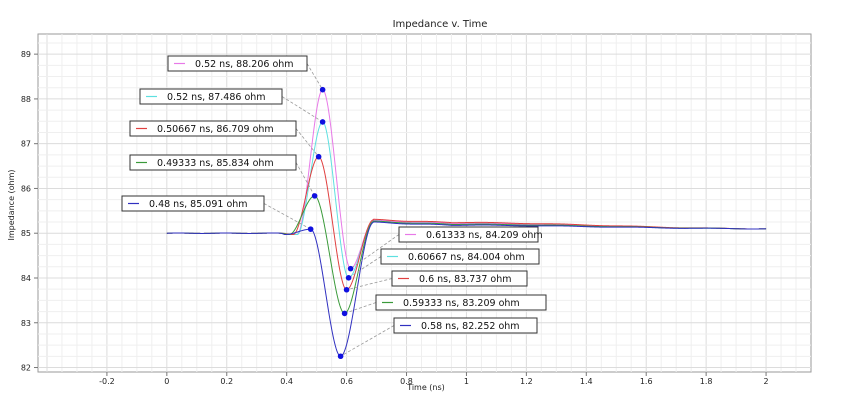 The width and height of the screenshot is (853, 403). Describe the element at coordinates (586, 381) in the screenshot. I see `x-tick-label: 1.4` at that location.